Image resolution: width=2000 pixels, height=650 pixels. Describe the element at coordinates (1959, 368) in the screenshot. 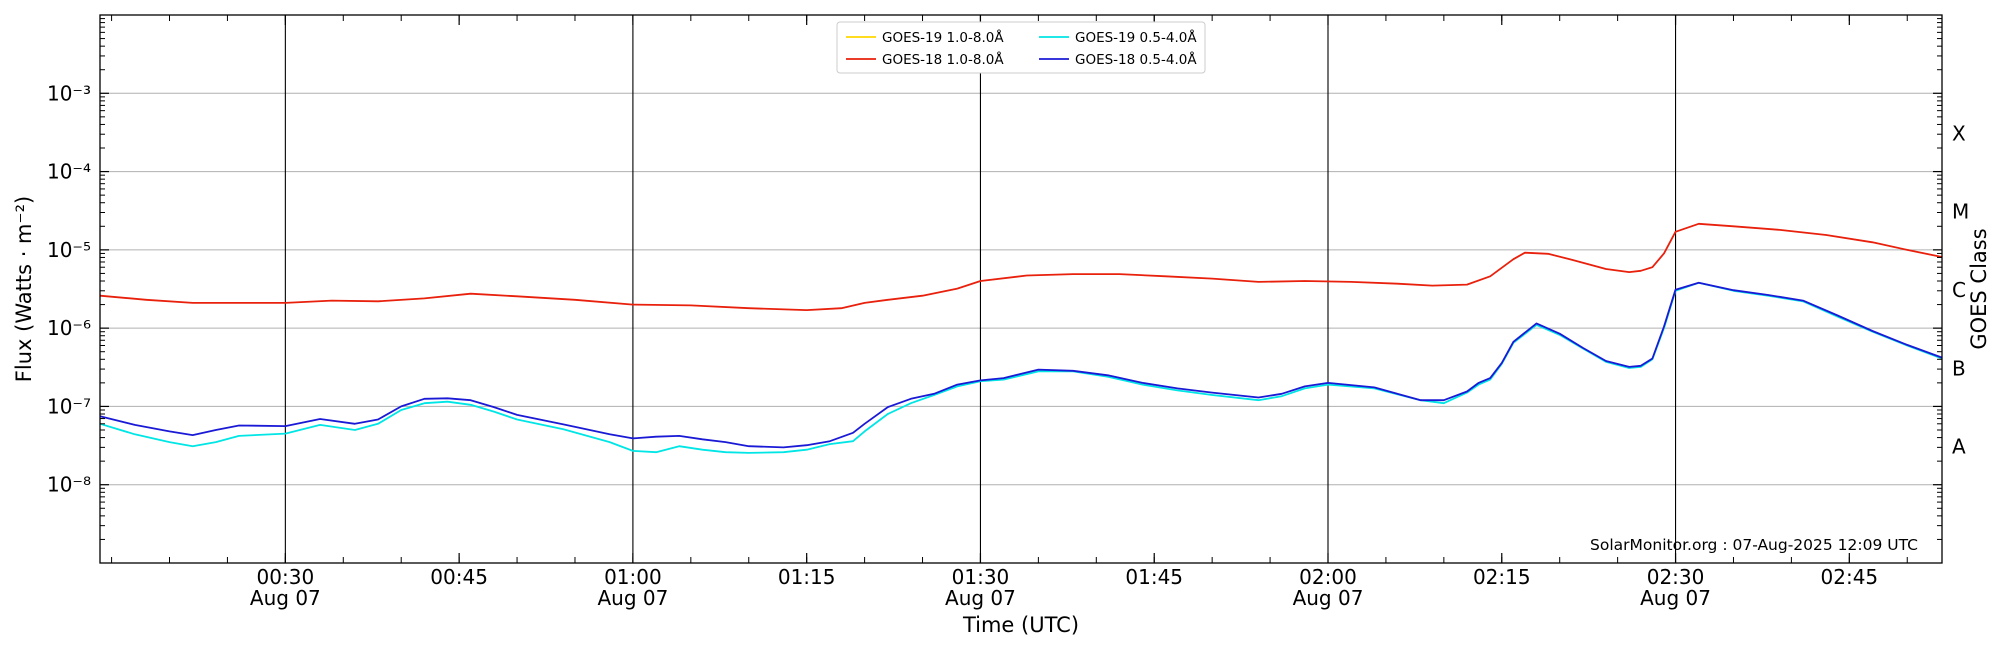

I see `goes-class-label: B` at that location.